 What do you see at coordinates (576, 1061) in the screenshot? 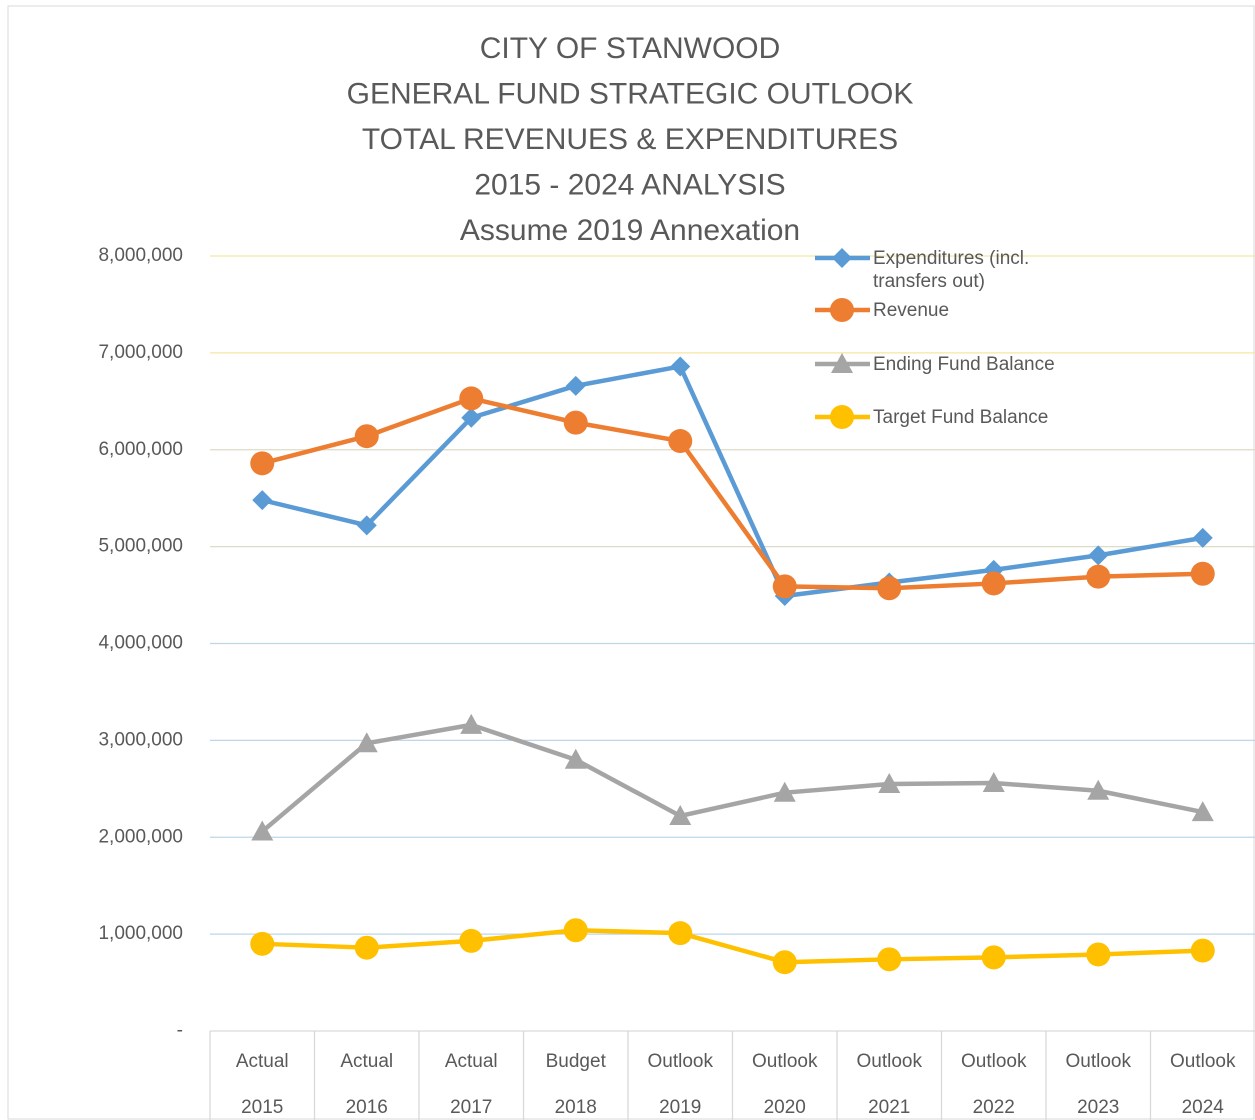
I see `x-tick-label: Budget` at bounding box center [576, 1061].